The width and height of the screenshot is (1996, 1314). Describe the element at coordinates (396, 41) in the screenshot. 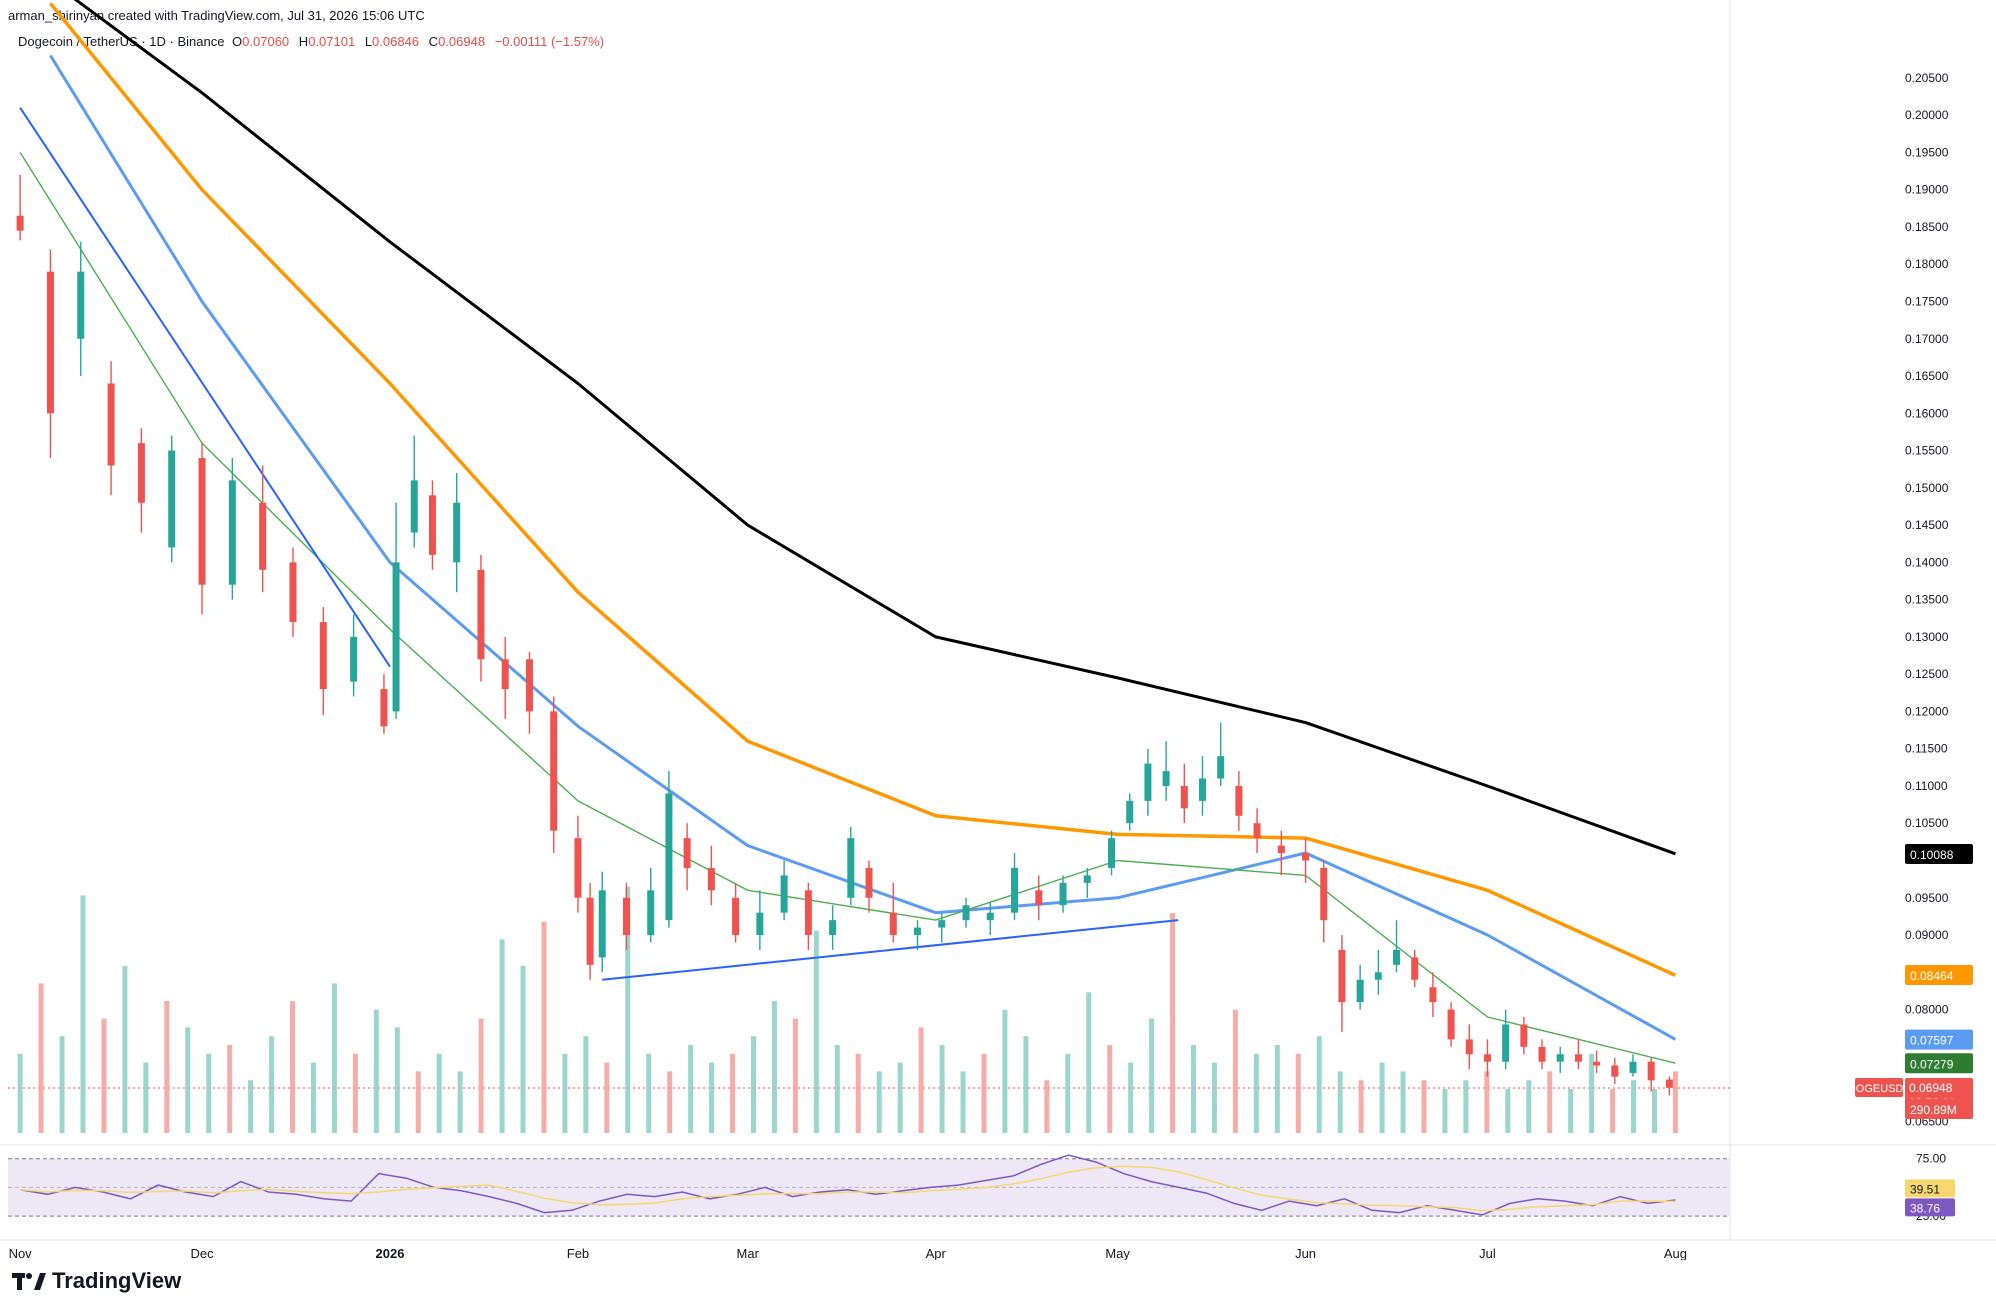

I see `low-value: 0.06846` at that location.